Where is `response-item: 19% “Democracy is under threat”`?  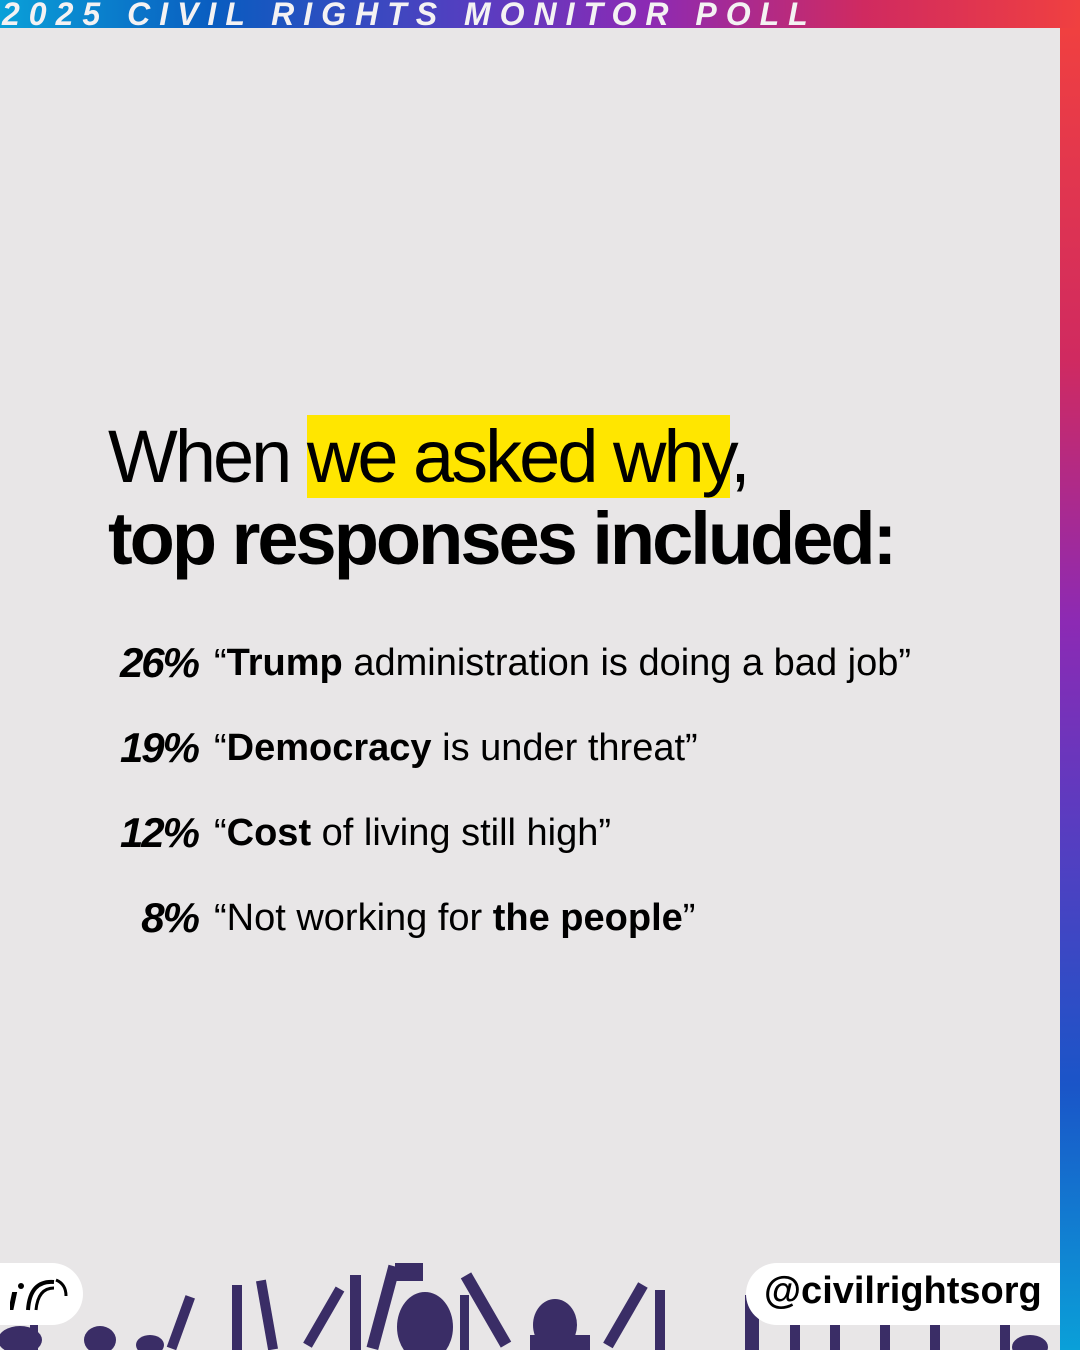 response-item: 19% “Democracy is under threat” is located at coordinates (530, 750).